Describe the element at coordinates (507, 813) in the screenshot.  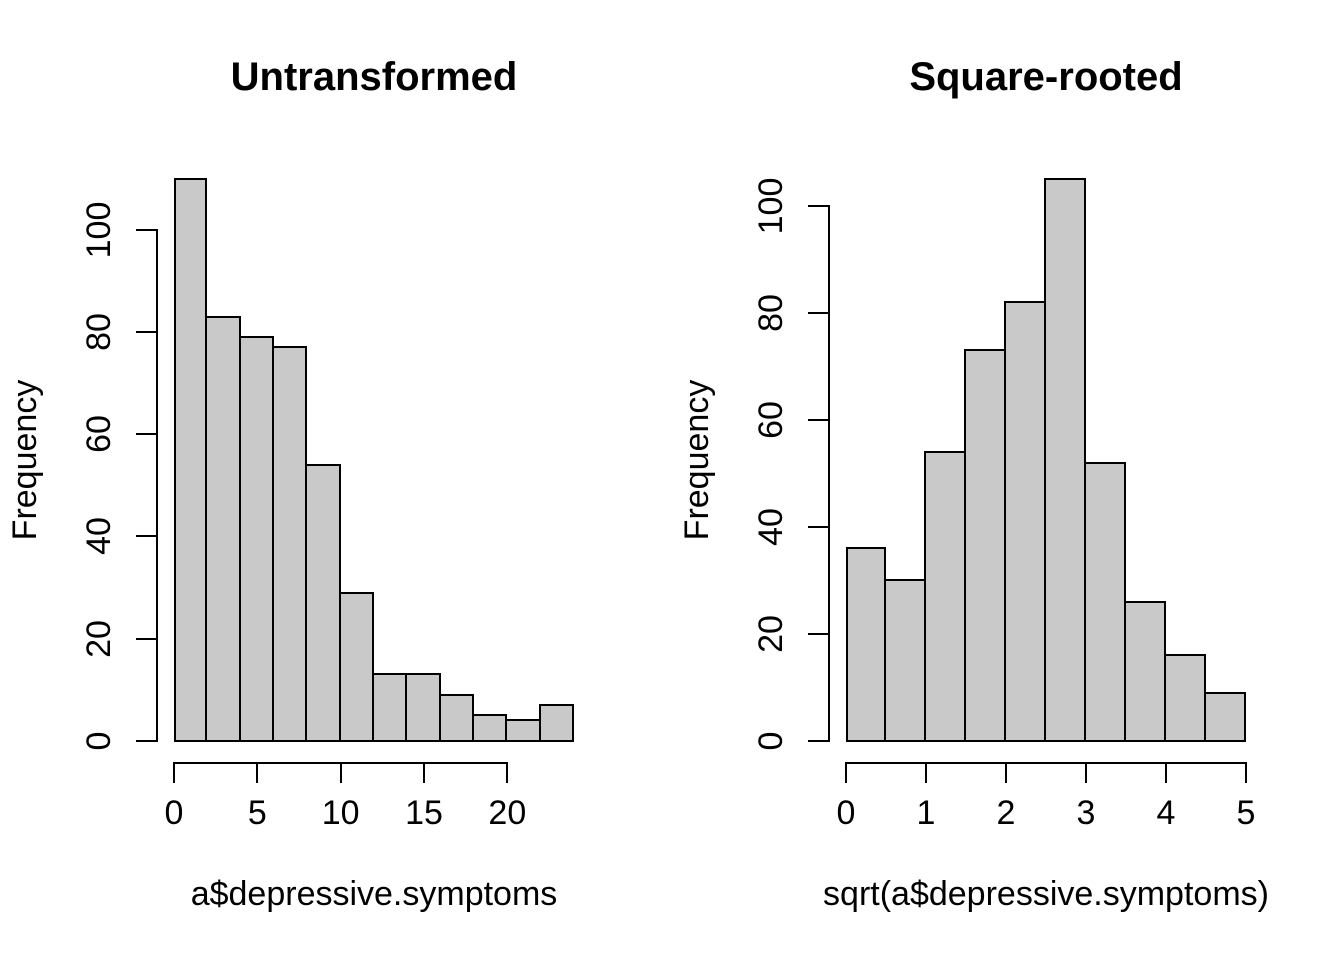
I see `x-tick-label: 20` at that location.